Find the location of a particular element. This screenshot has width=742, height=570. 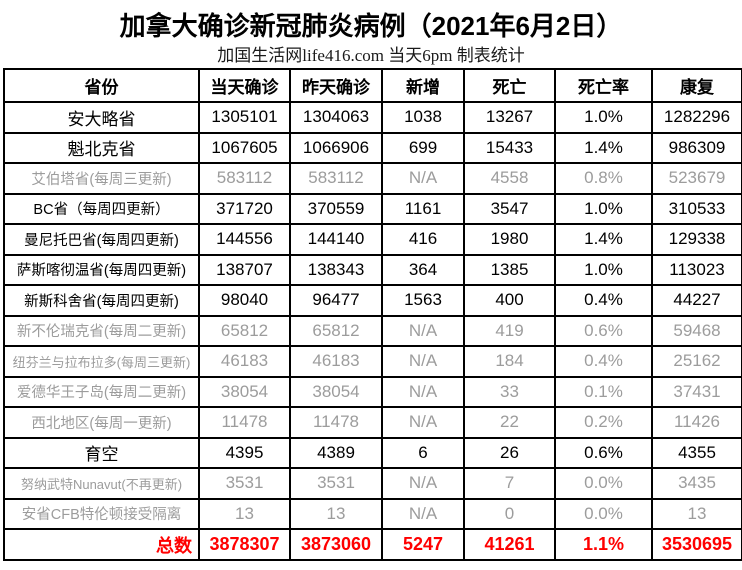

province-cell: 西北地区(每周一更新) is located at coordinates (101, 422).